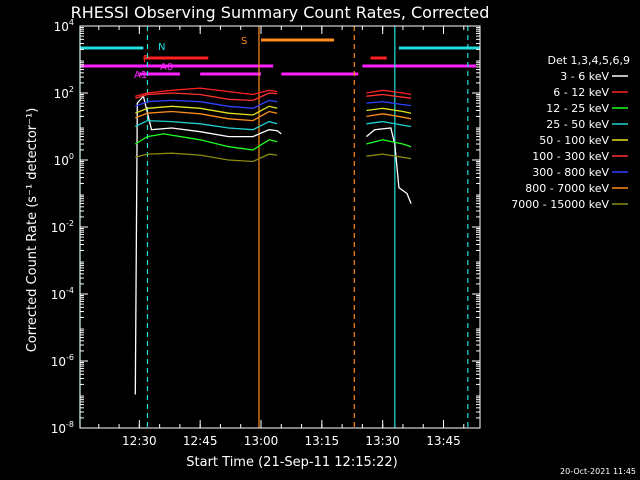  I want to click on y-axis-label: Corrected Count Rate (s⁻¹ detector⁻¹), so click(32, 230).